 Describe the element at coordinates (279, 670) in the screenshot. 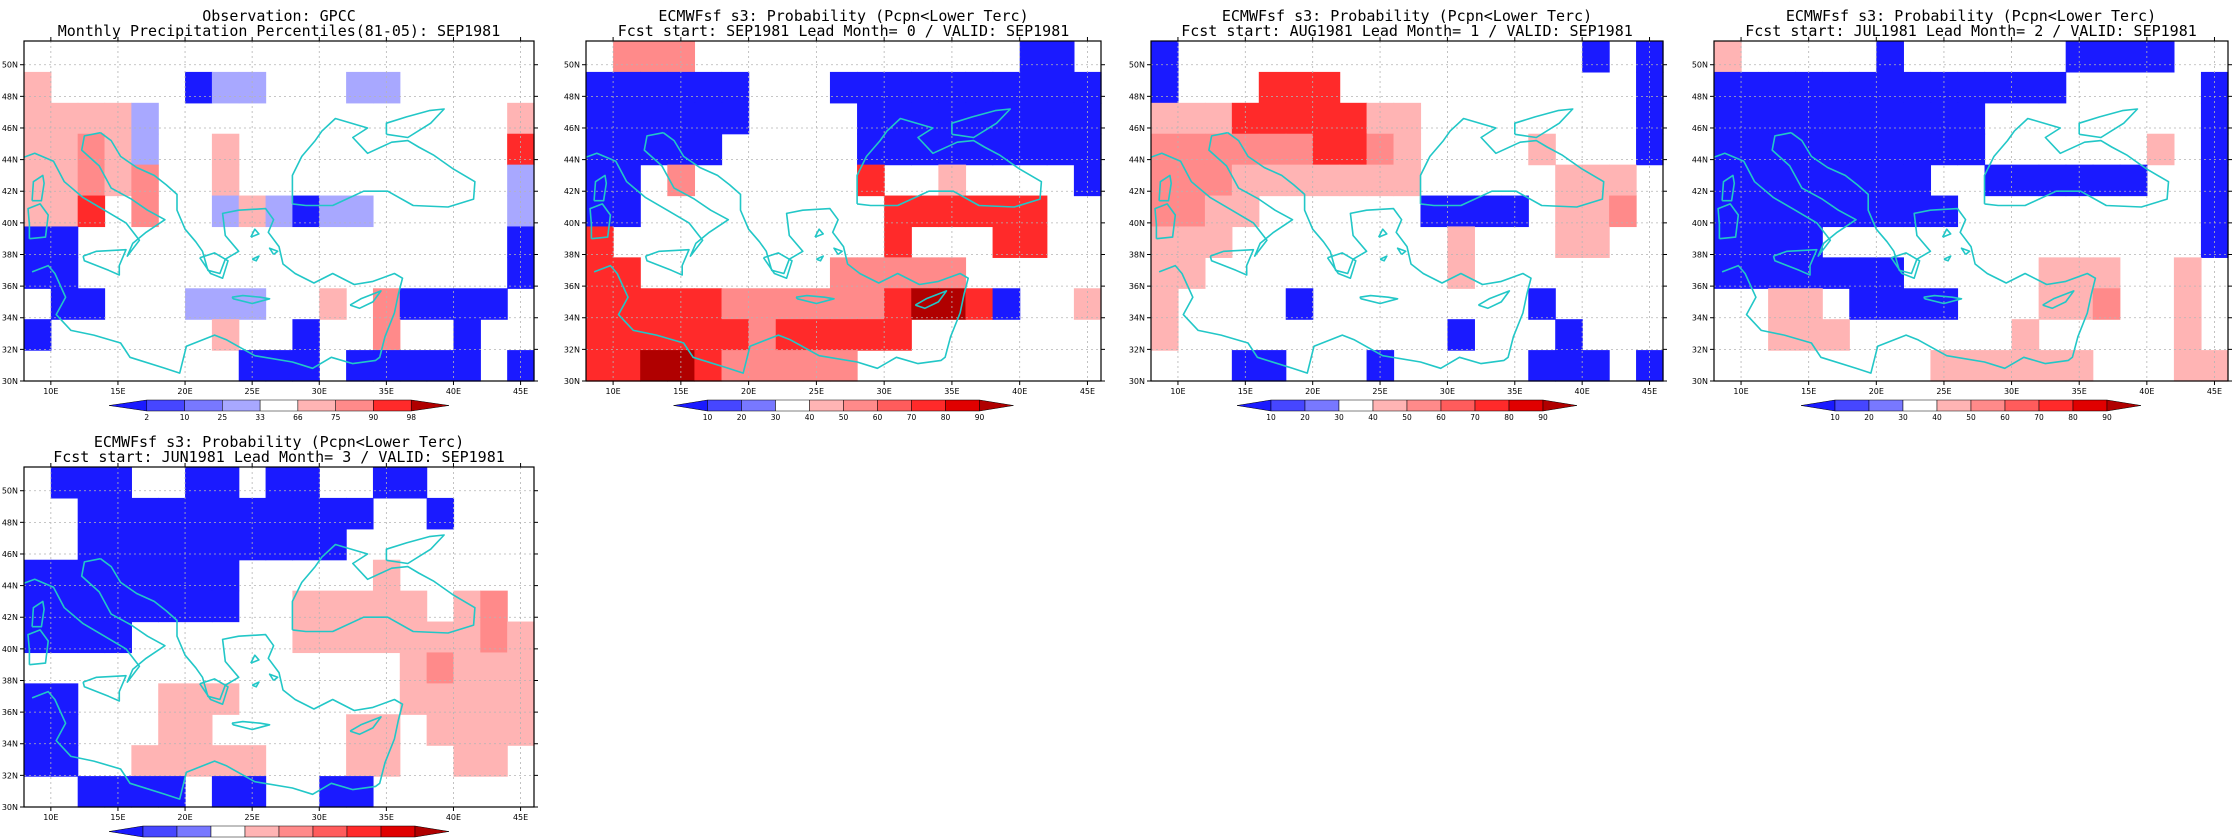

I see `coastline` at that location.